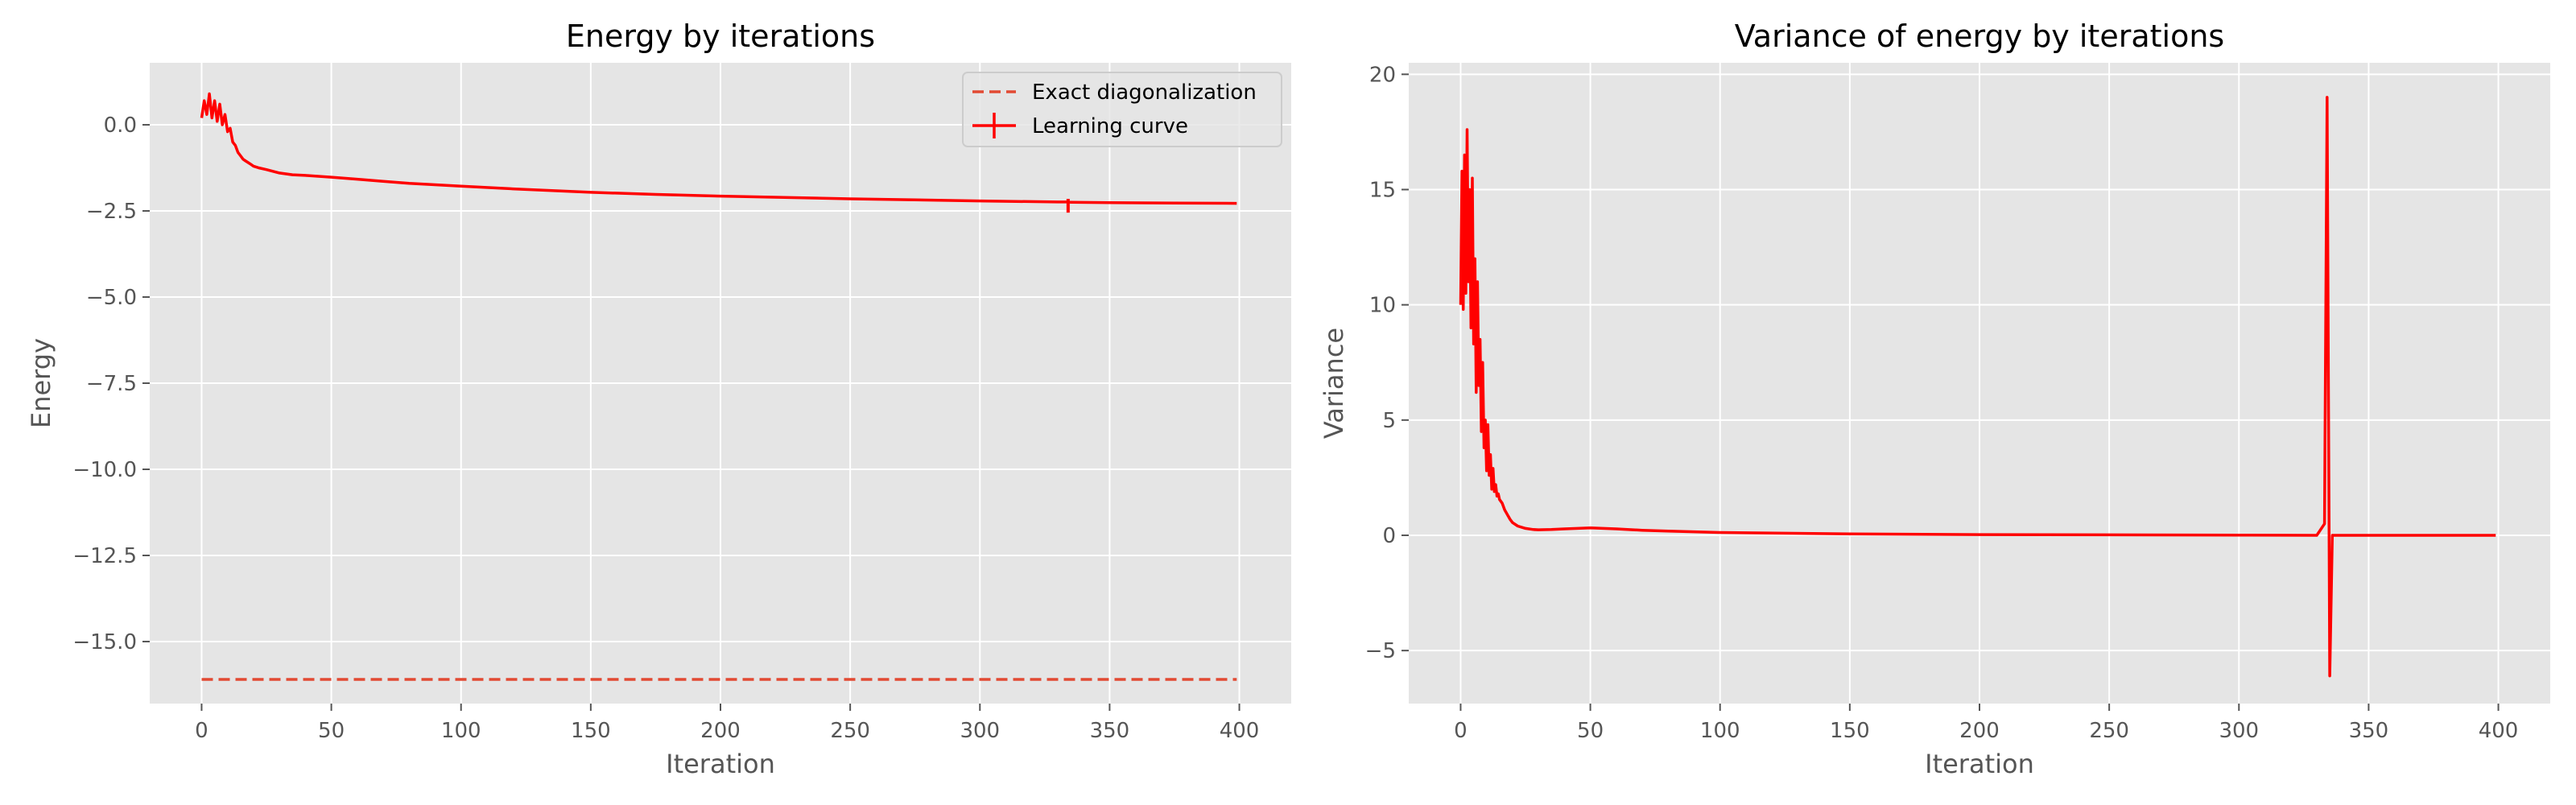 The image size is (2576, 805). Describe the element at coordinates (1240, 731) in the screenshot. I see `energy-x-tick-label: 400` at that location.